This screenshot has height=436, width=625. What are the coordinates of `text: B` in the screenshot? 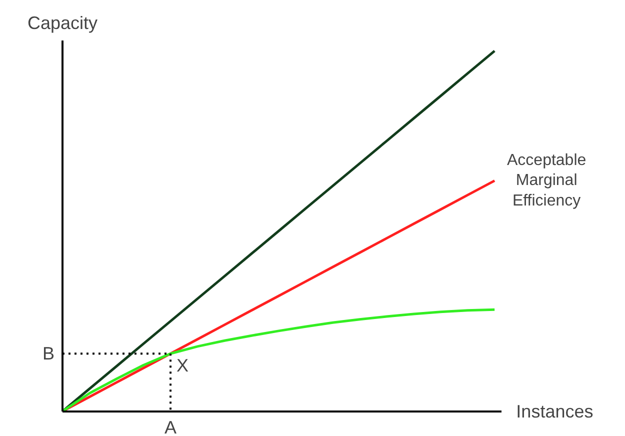 It's located at (48, 354).